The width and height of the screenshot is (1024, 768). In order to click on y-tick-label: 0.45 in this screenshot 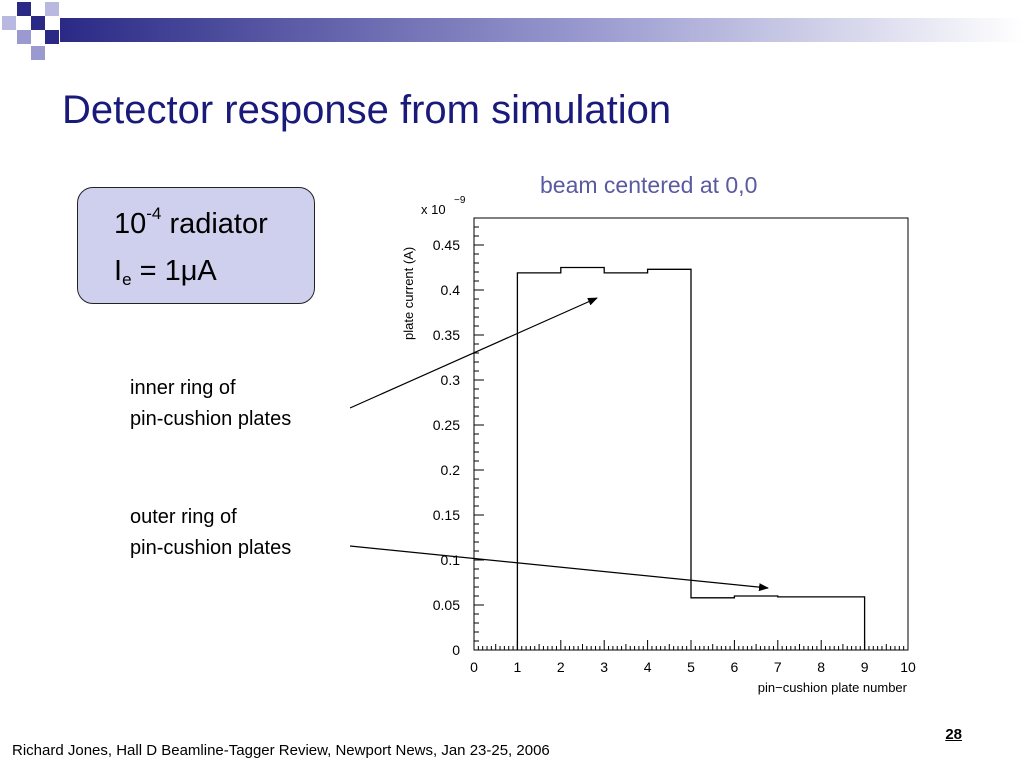, I will do `click(446, 245)`.